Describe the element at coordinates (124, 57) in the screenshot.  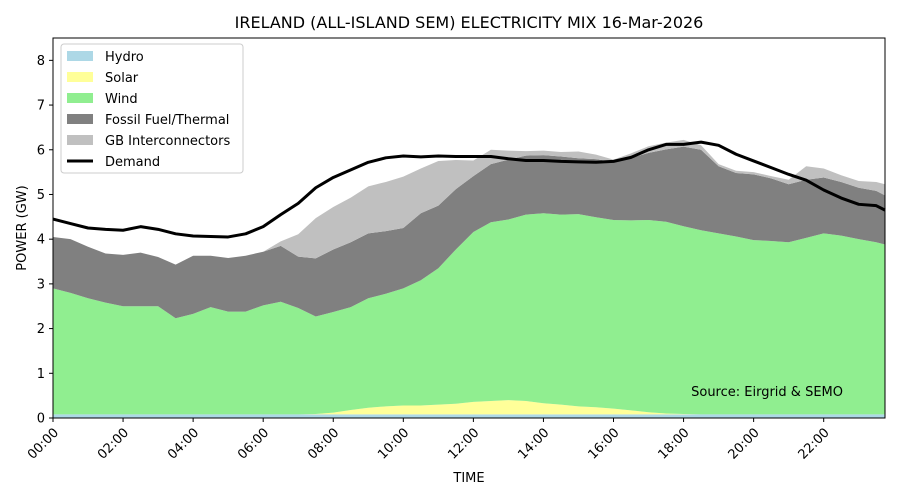
I see `legend-label: Hydro` at that location.